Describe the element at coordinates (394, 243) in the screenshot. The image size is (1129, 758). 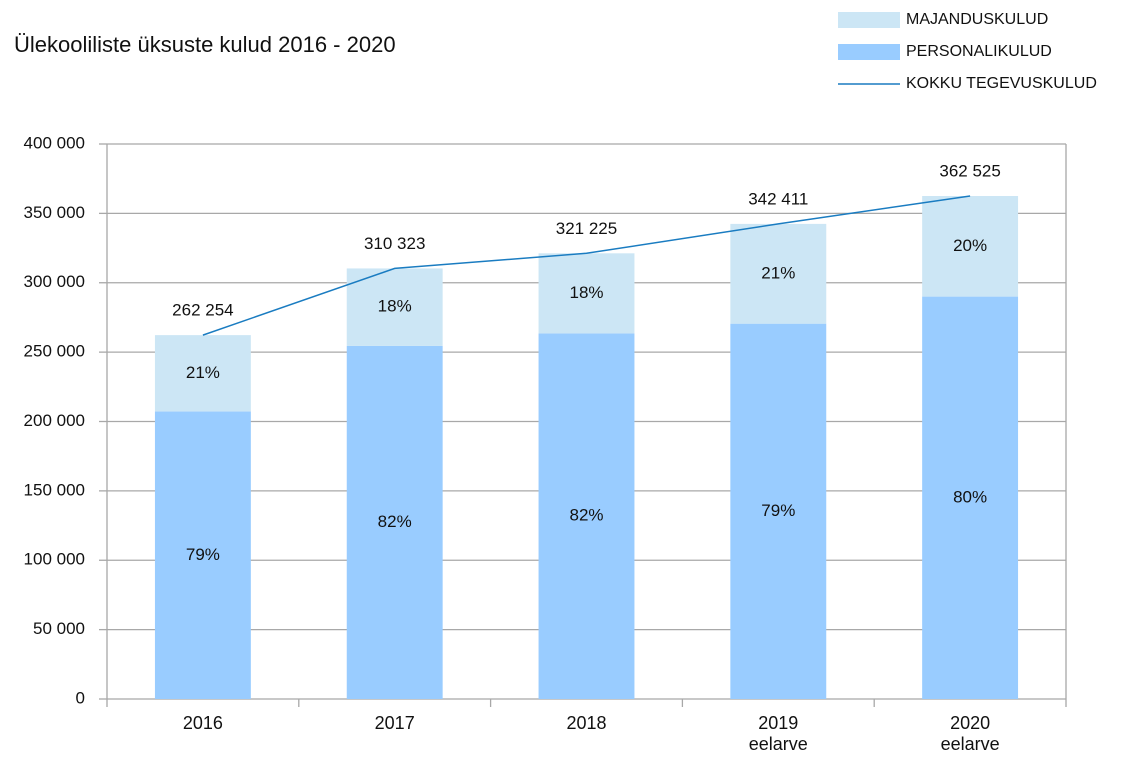
I see `data-label: 310 323` at that location.